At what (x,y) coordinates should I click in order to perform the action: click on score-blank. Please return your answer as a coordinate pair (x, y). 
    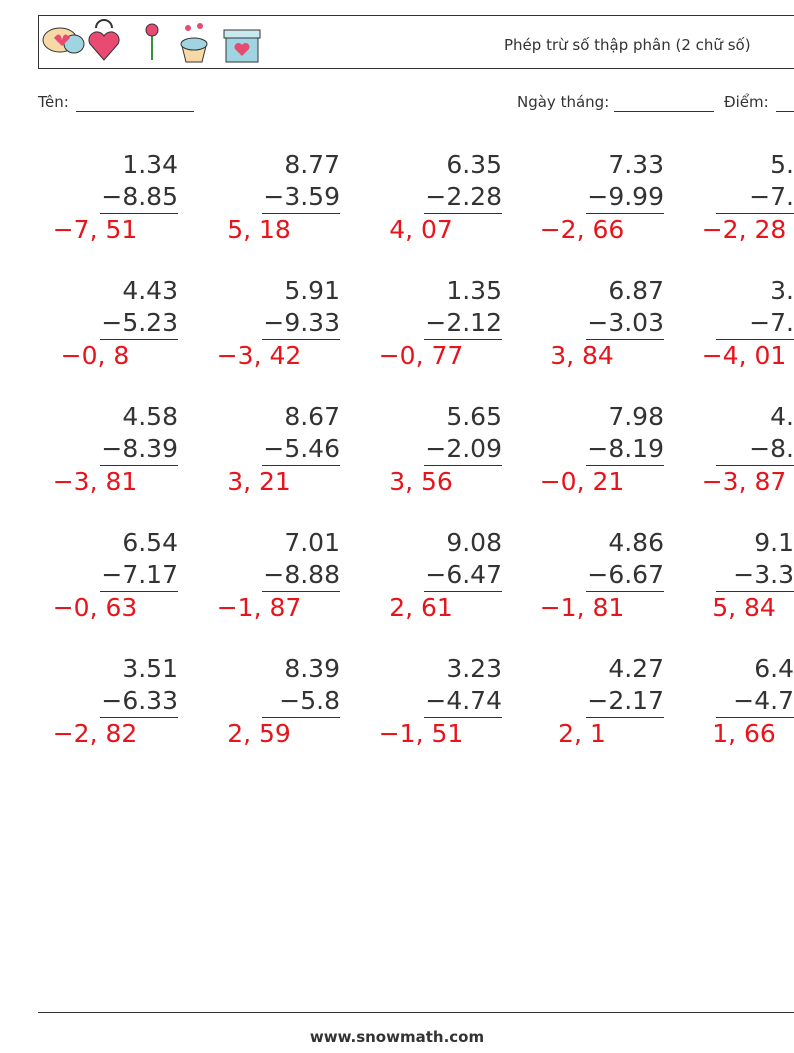
    Looking at the image, I should click on (785, 111).